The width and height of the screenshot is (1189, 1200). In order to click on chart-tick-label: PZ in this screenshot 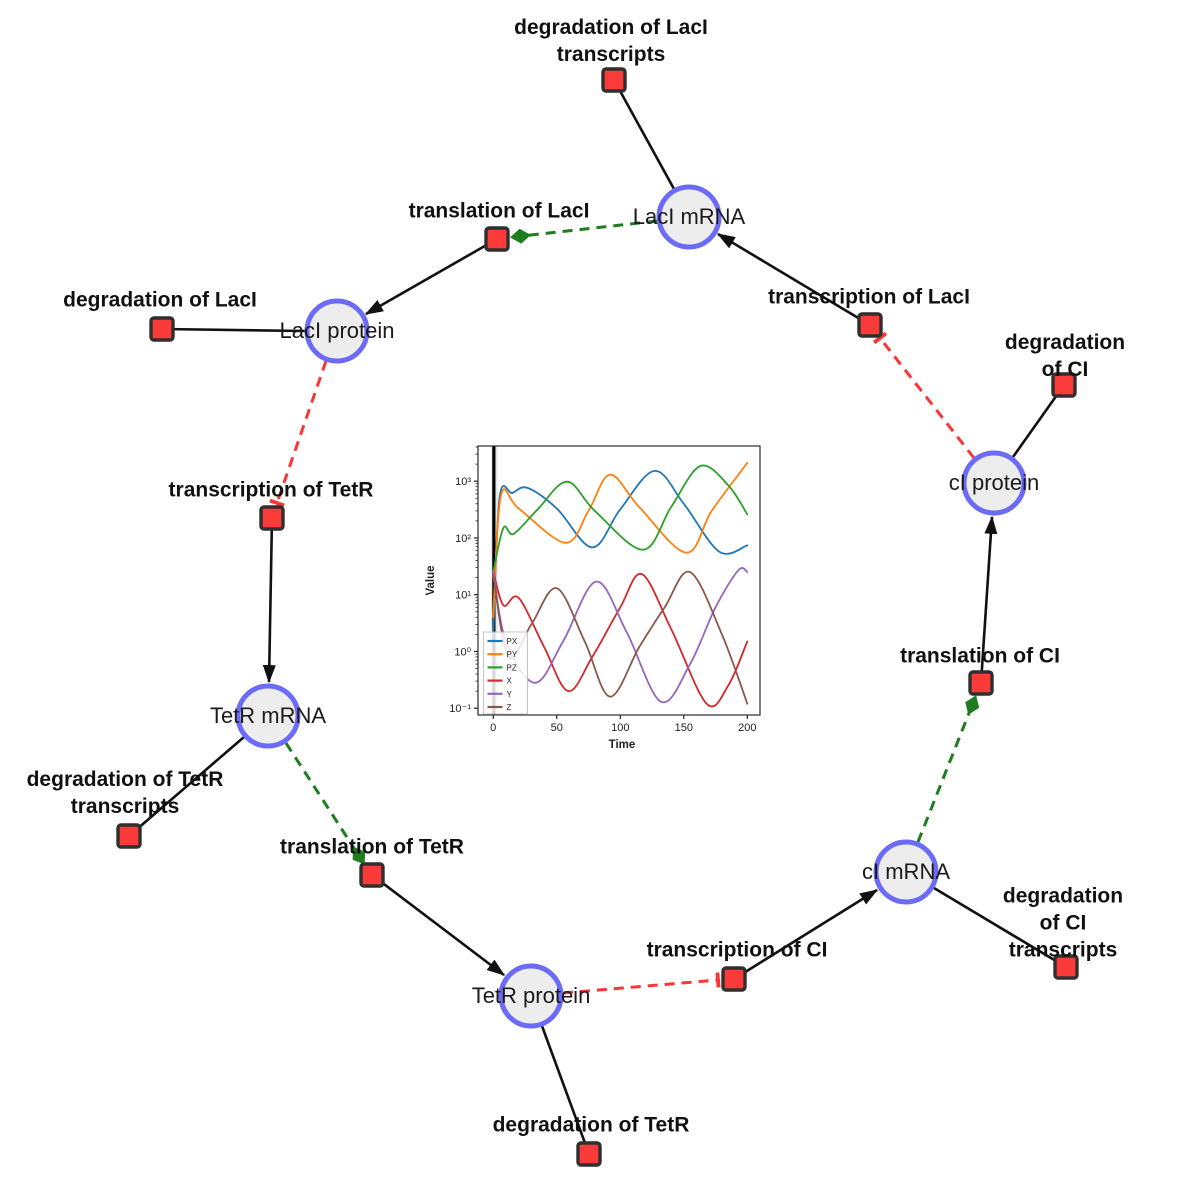, I will do `click(512, 667)`.